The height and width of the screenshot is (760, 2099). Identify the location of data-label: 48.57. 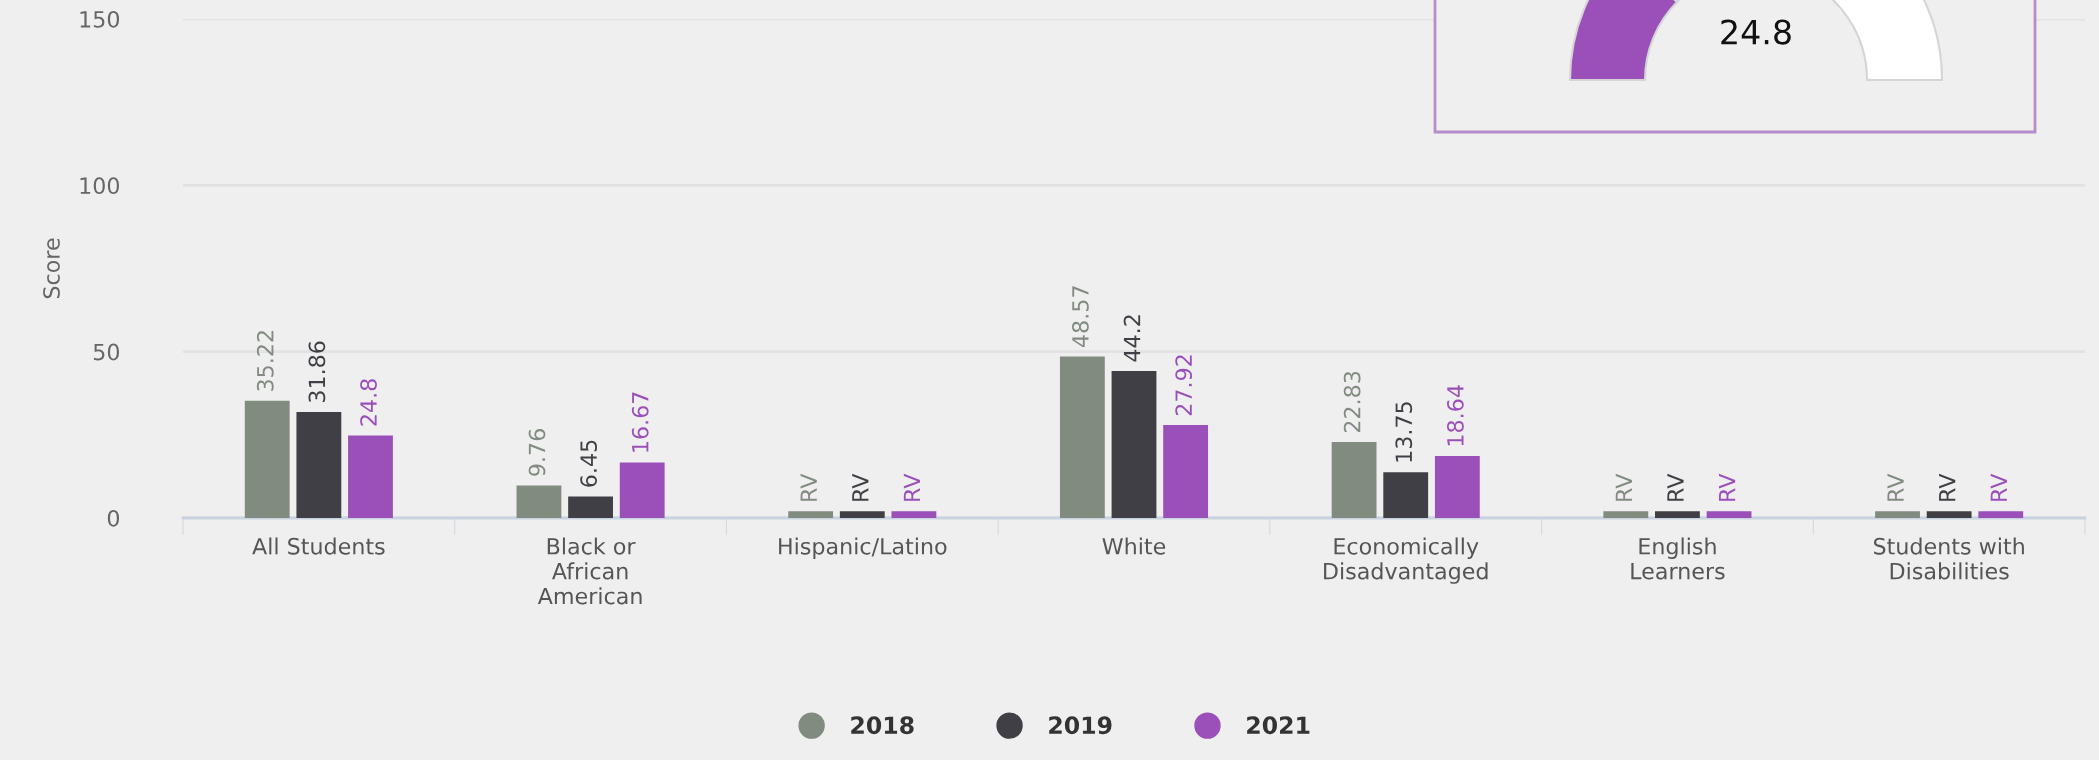
(1080, 316).